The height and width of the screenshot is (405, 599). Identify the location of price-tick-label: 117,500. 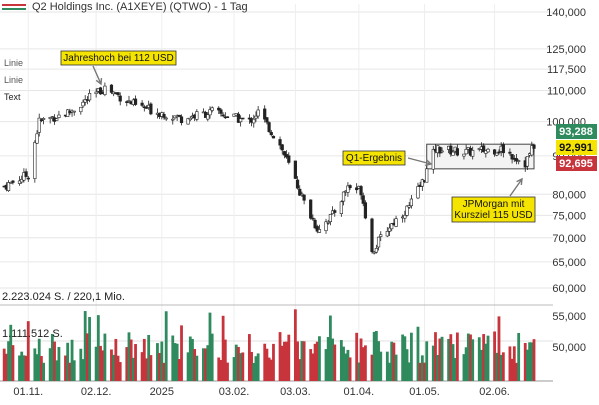
(566, 70).